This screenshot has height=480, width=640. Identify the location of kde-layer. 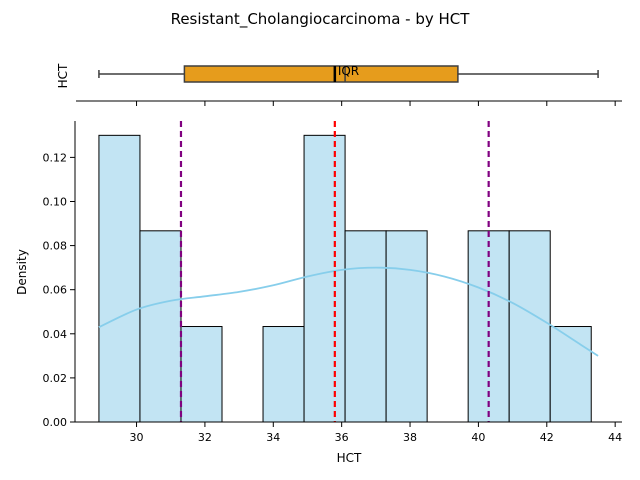
(348, 311).